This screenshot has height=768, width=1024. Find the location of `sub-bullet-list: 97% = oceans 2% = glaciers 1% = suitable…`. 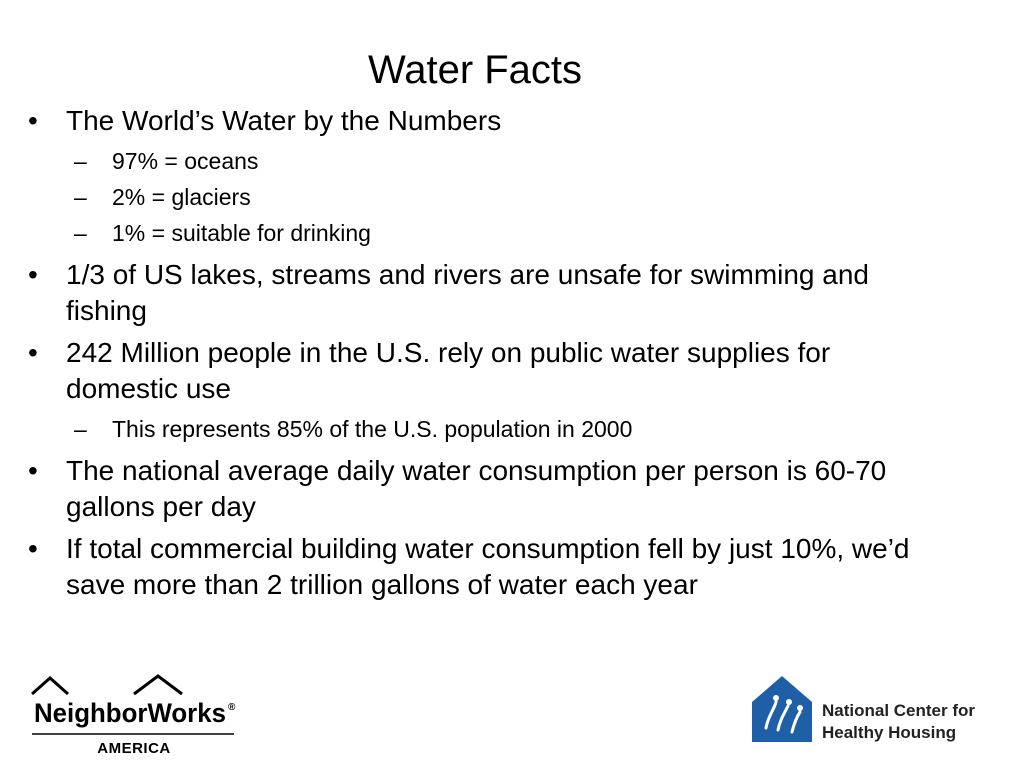

sub-bullet-list: 97% = oceans 2% = glaciers 1% = suitable… is located at coordinates (476, 197).